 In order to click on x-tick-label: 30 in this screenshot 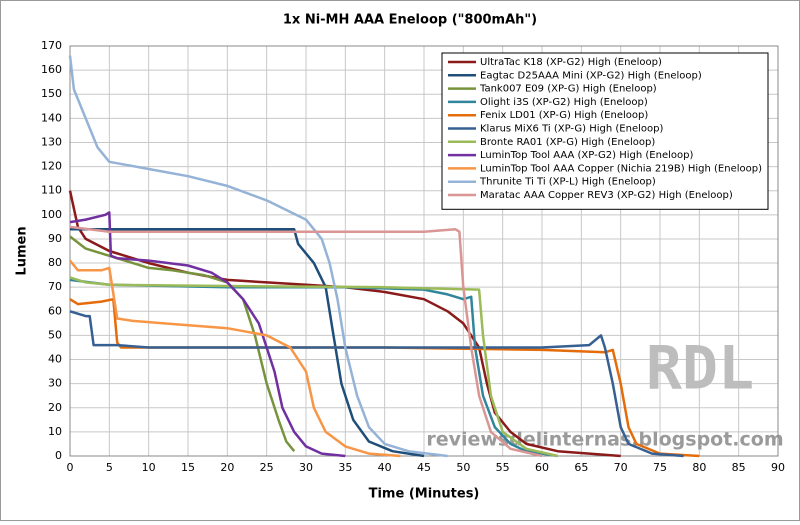, I will do `click(306, 467)`.